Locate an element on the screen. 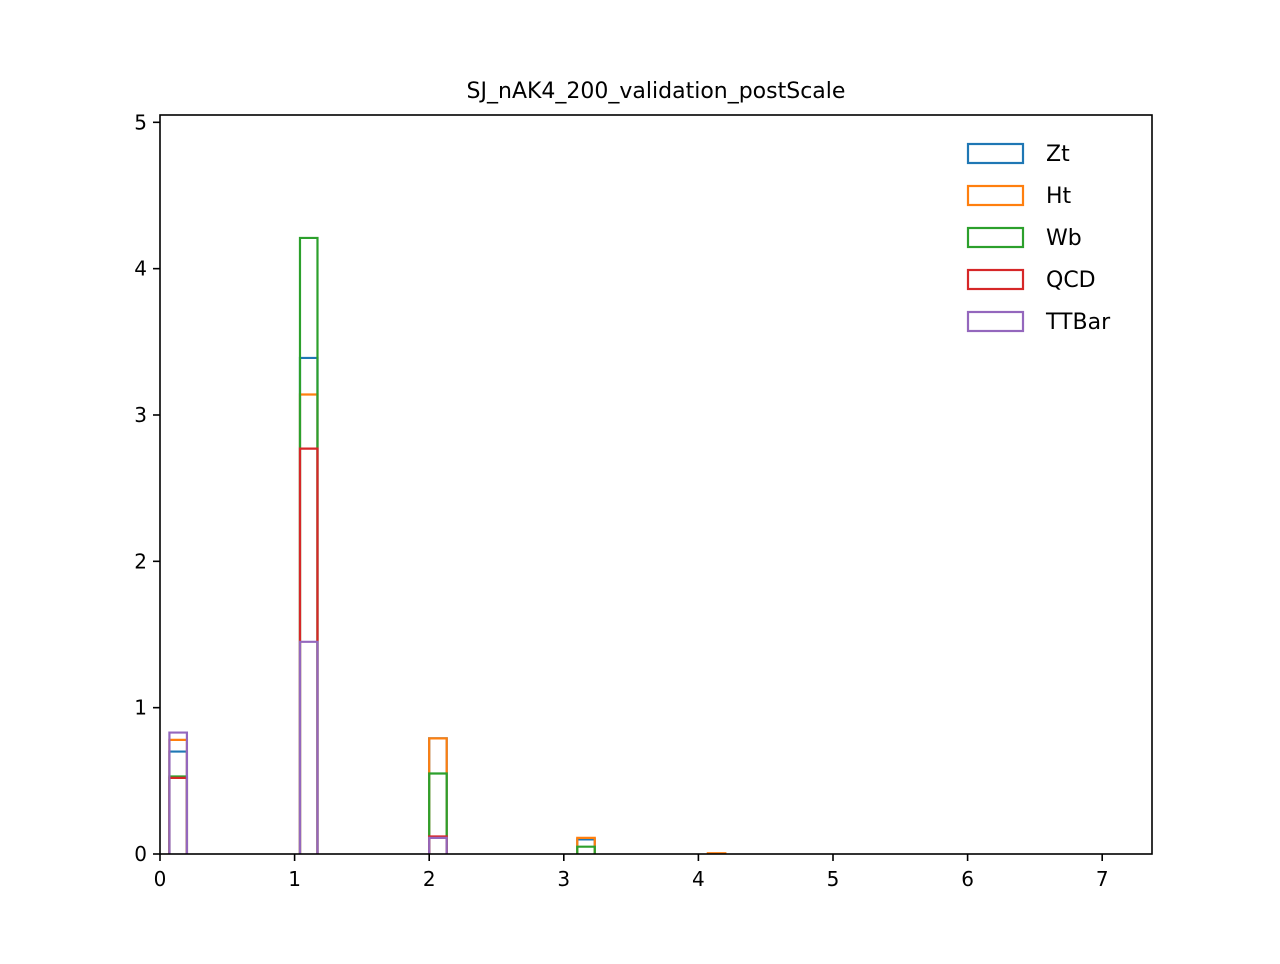 The width and height of the screenshot is (1280, 964). y-tick-label: 4 is located at coordinates (140, 269).